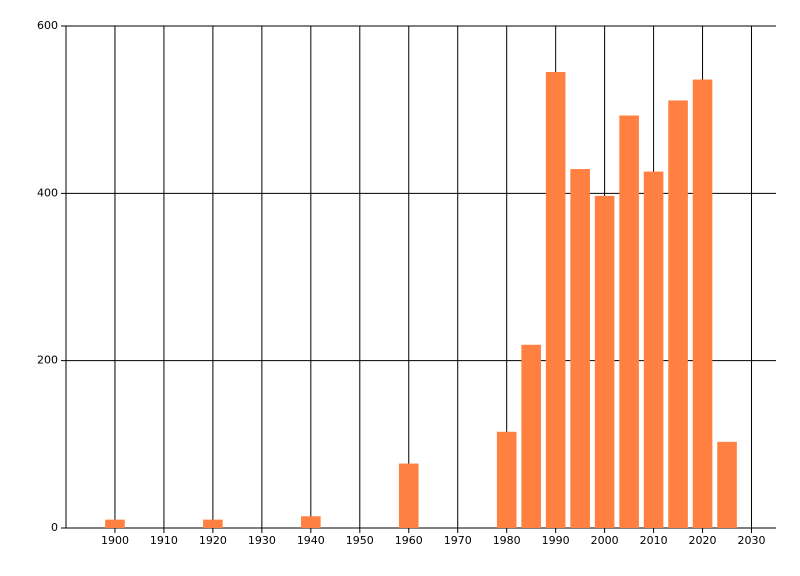 Image resolution: width=800 pixels, height=576 pixels. I want to click on x-tick-label: 1960, so click(409, 540).